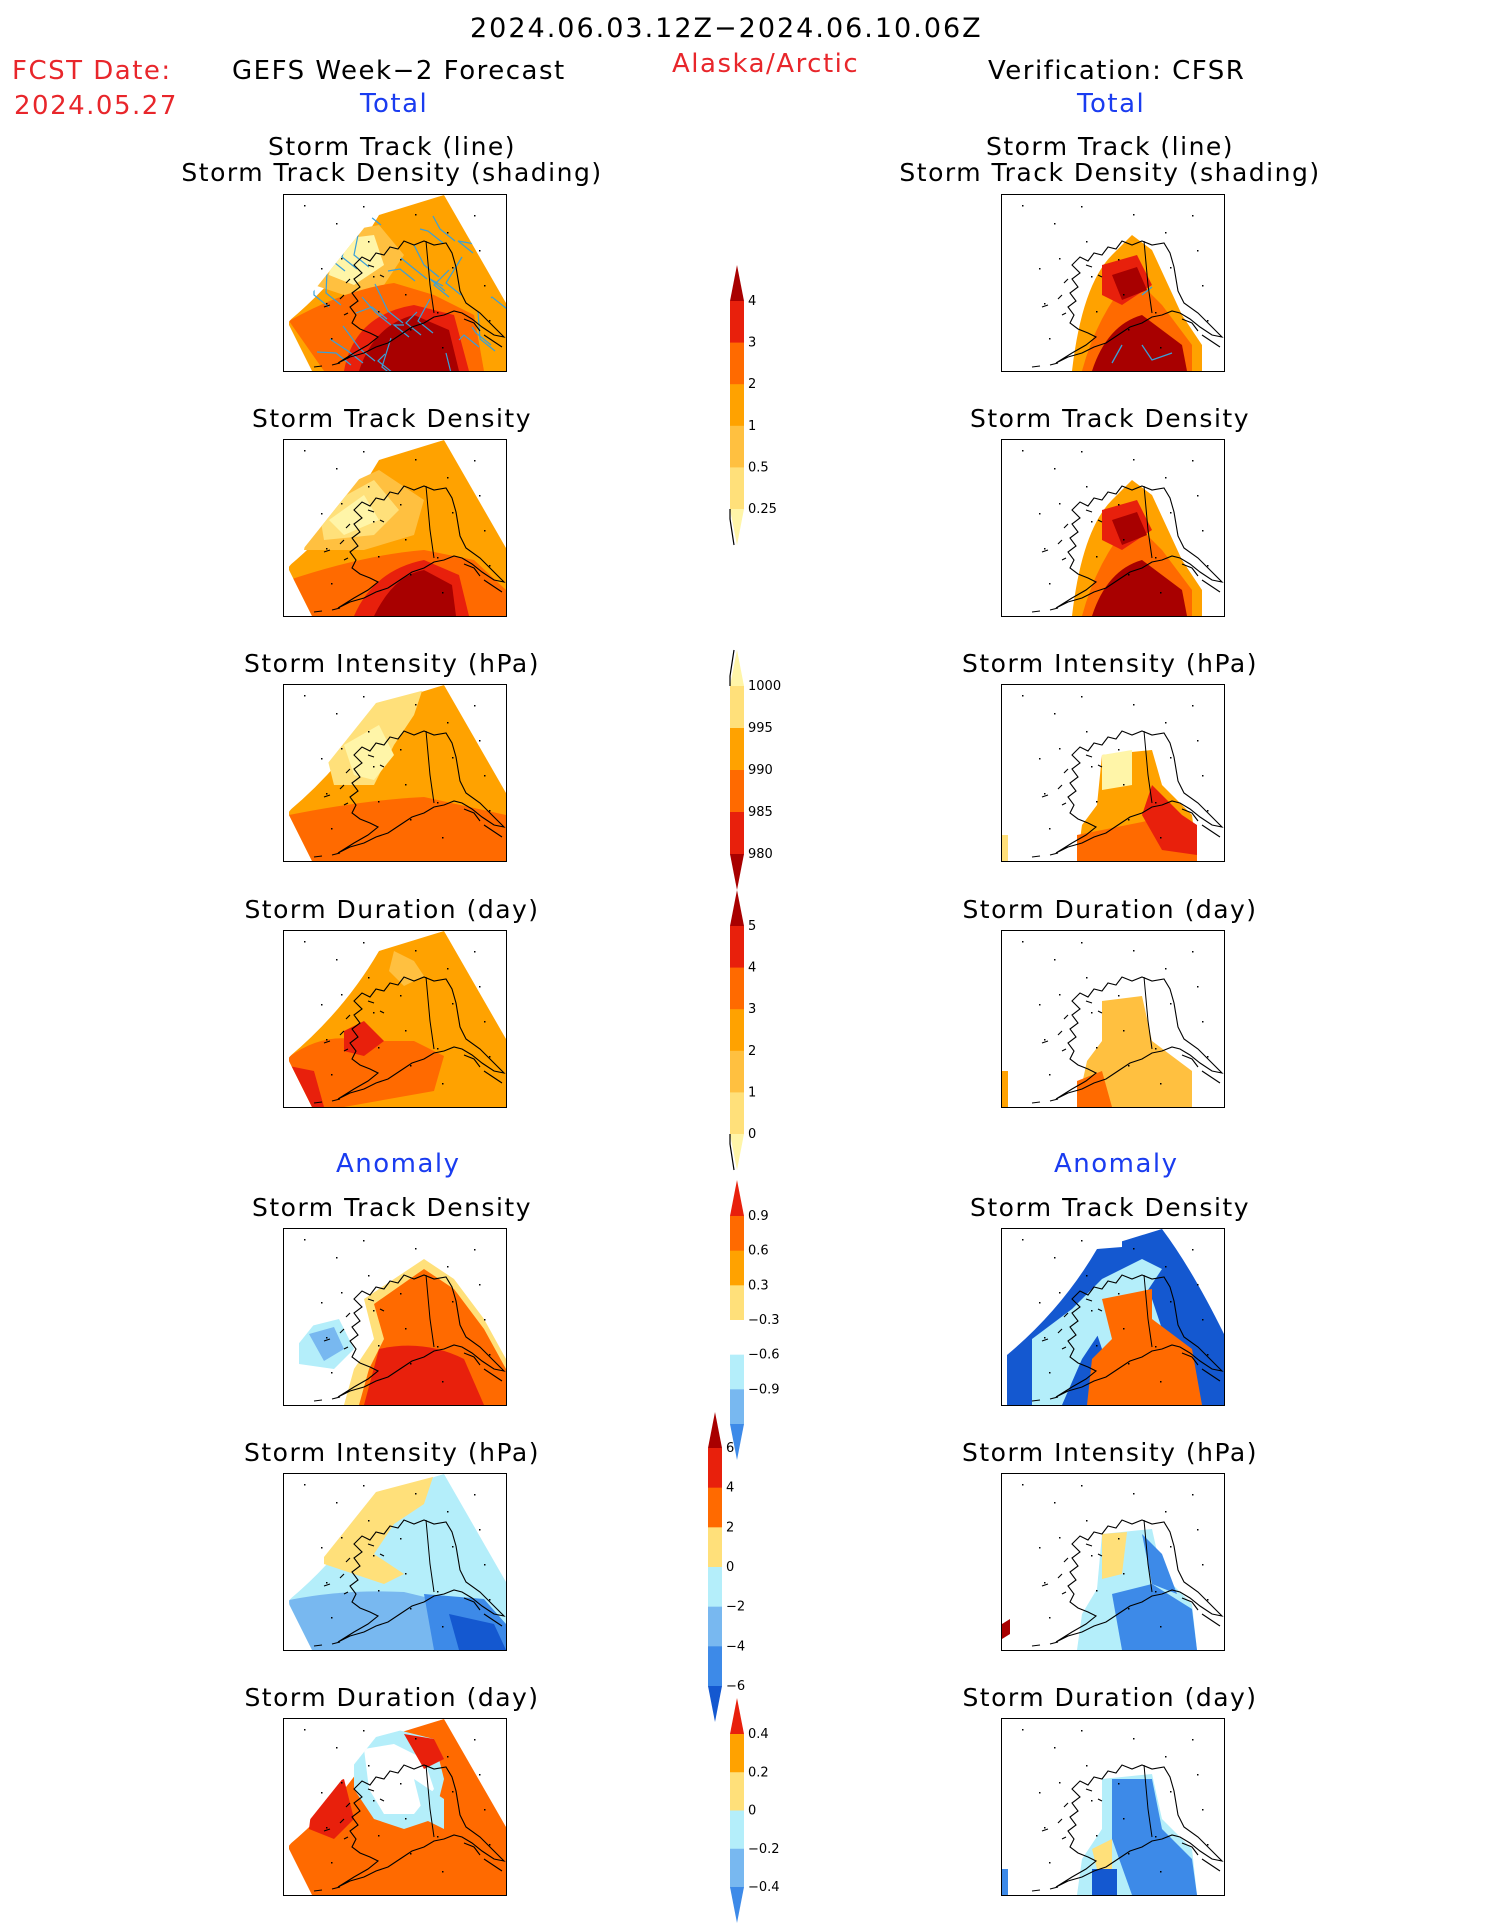 This screenshot has width=1487, height=1925. I want to click on colorbar-tick-label: −0.3, so click(764, 1320).